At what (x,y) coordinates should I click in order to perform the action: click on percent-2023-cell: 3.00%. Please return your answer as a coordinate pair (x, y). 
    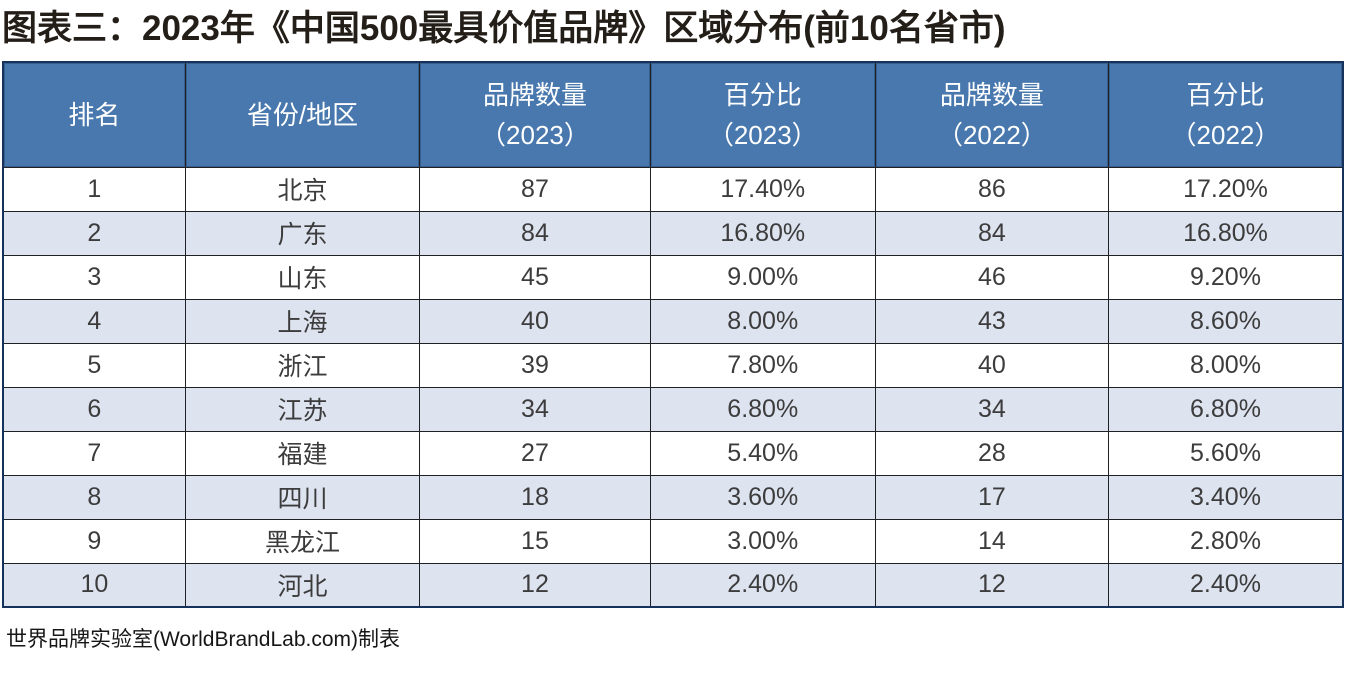
    Looking at the image, I should click on (762, 541).